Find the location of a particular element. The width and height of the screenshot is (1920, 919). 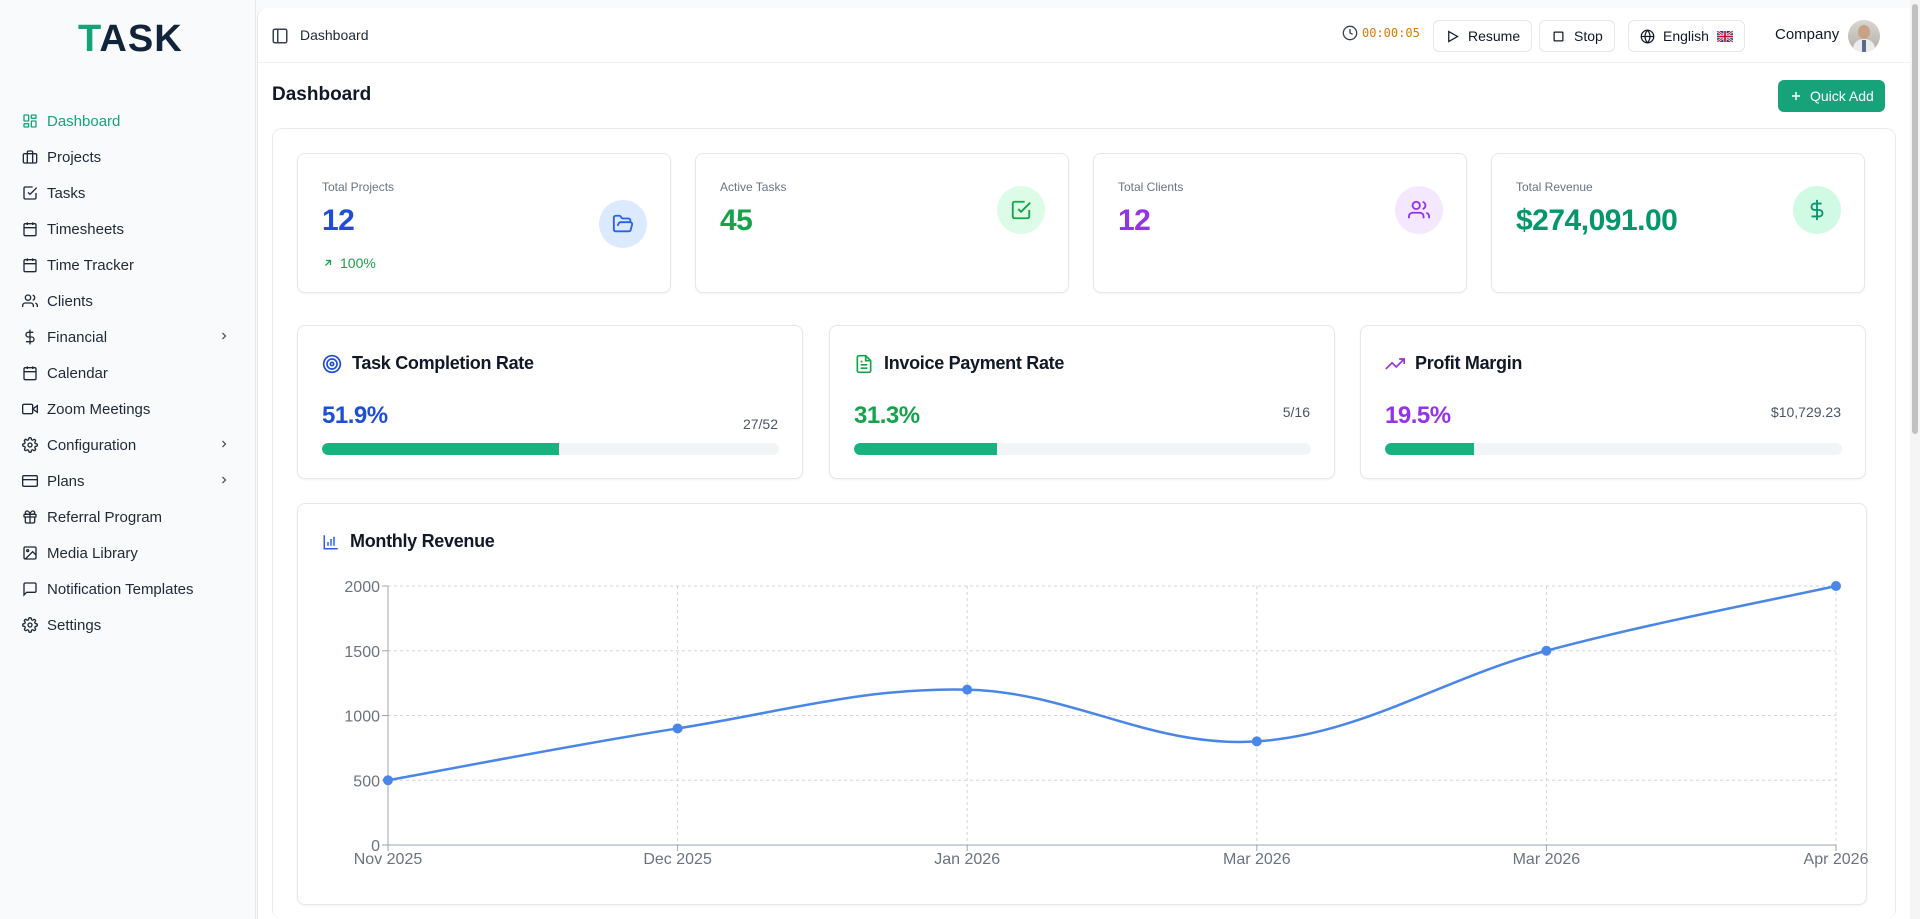

sidebar-item-zoom-meetings: Zoom Meetings is located at coordinates (128, 409).